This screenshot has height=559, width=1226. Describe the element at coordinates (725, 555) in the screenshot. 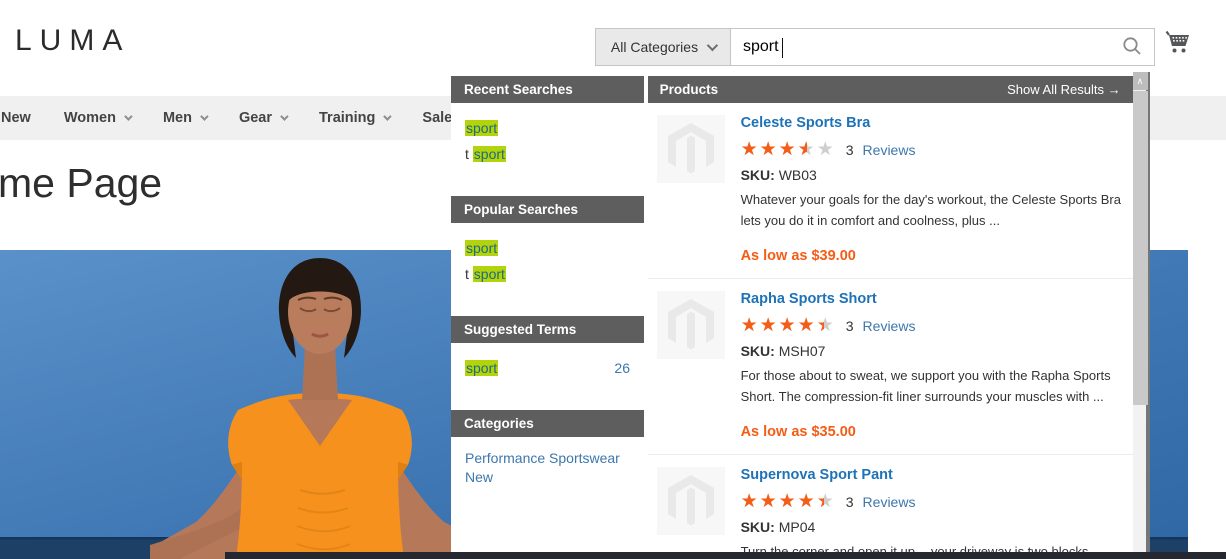

I see `bottom-dark-strip` at that location.